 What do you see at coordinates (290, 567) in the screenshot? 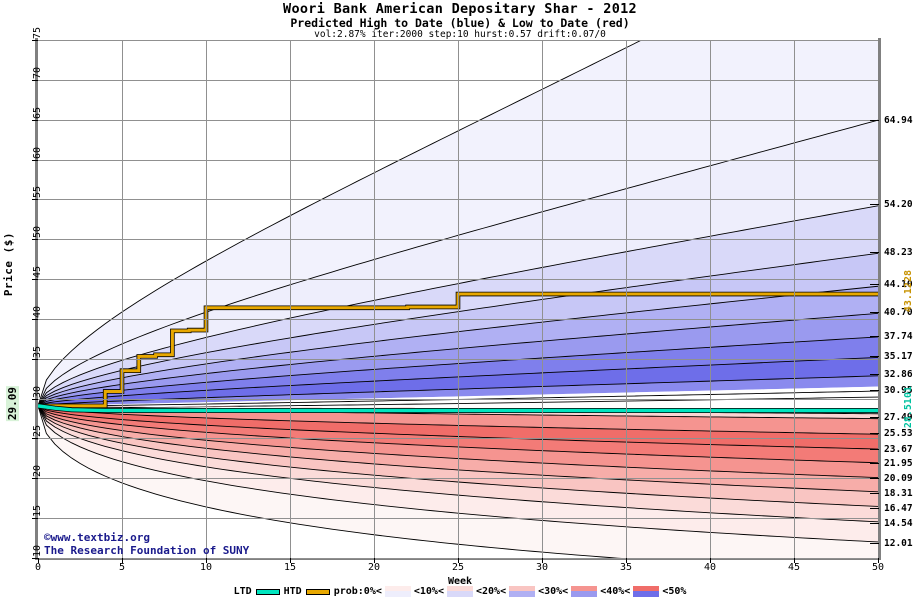
I see `x-tick-label: 15` at bounding box center [290, 567].